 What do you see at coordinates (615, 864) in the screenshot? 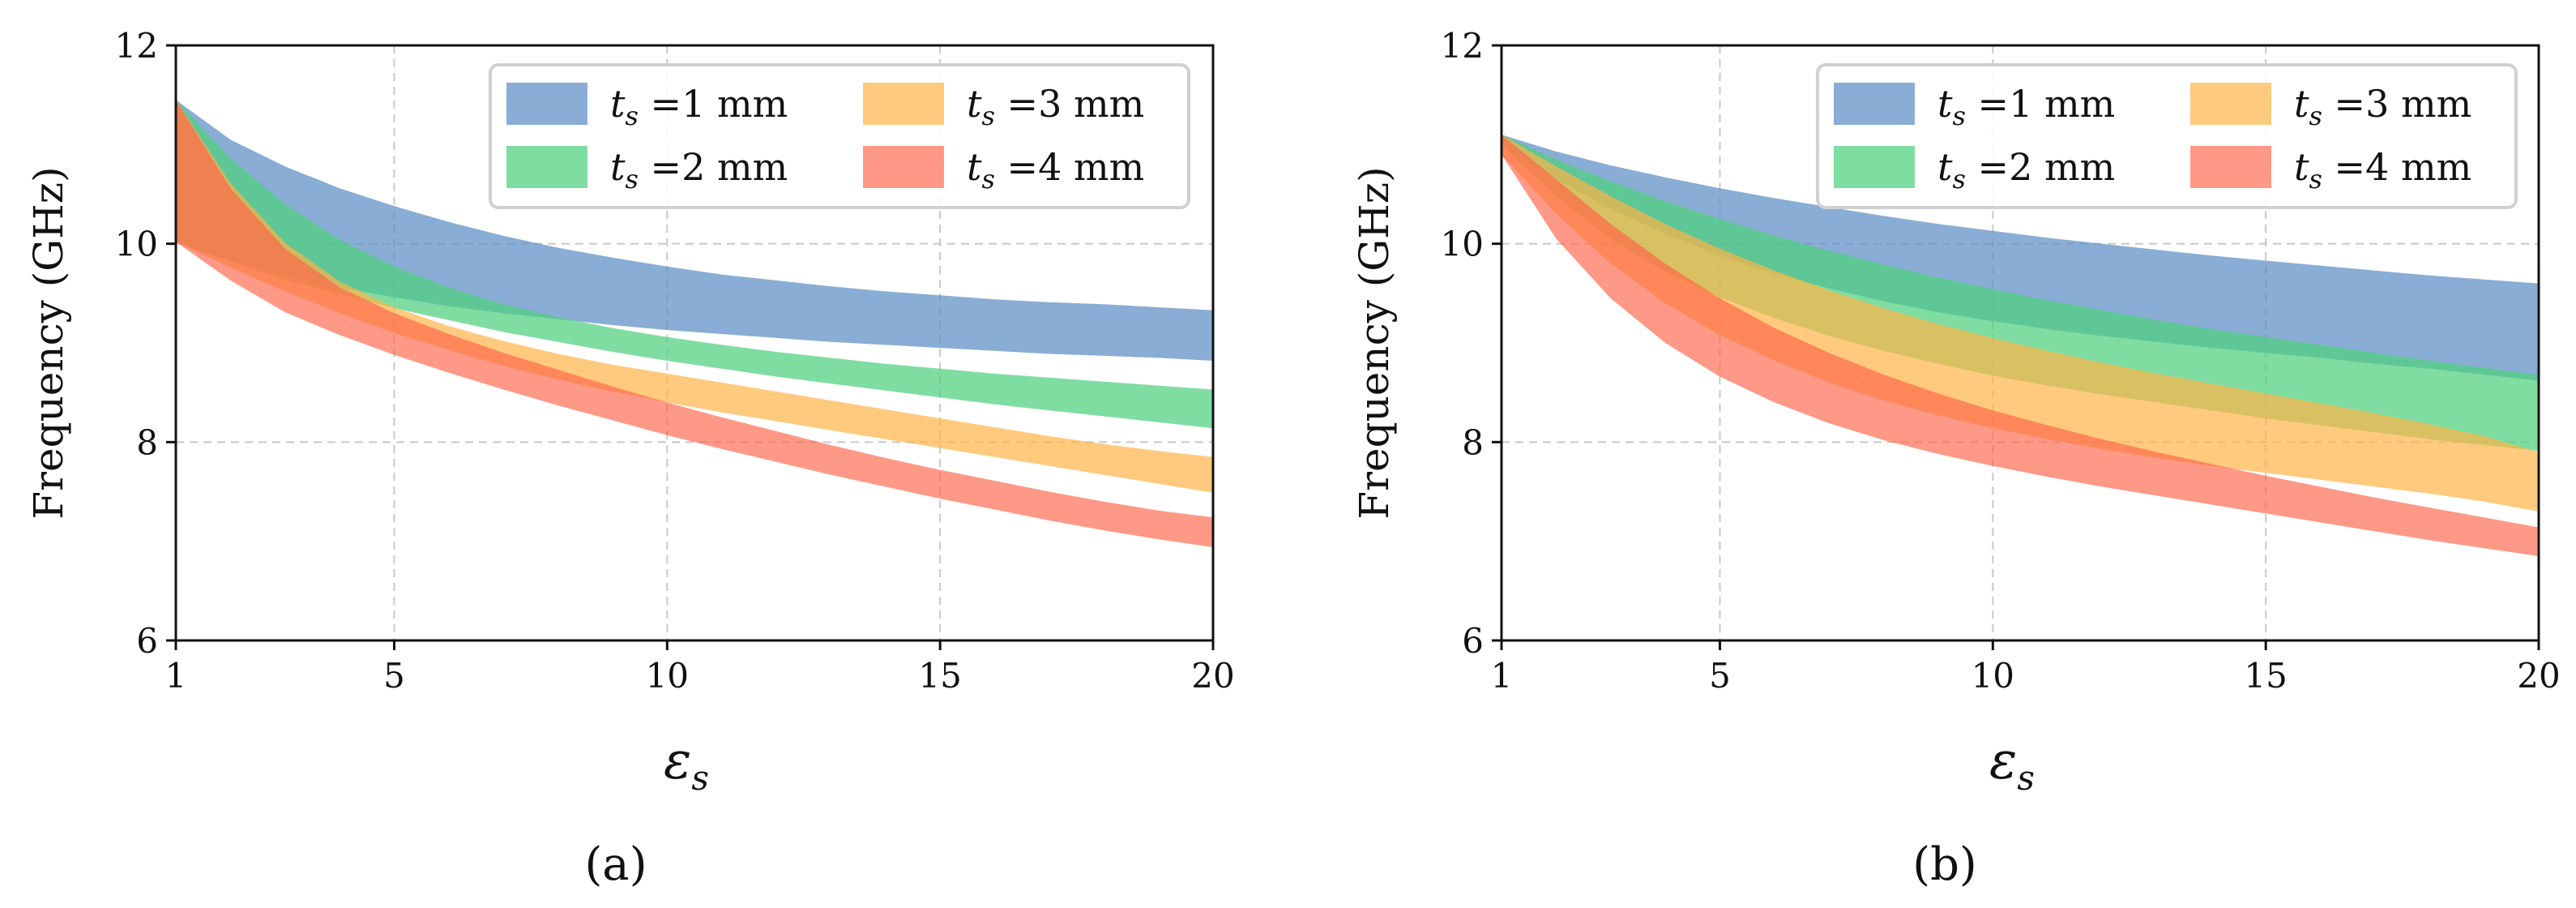
I see `panel-caption: (a)` at bounding box center [615, 864].